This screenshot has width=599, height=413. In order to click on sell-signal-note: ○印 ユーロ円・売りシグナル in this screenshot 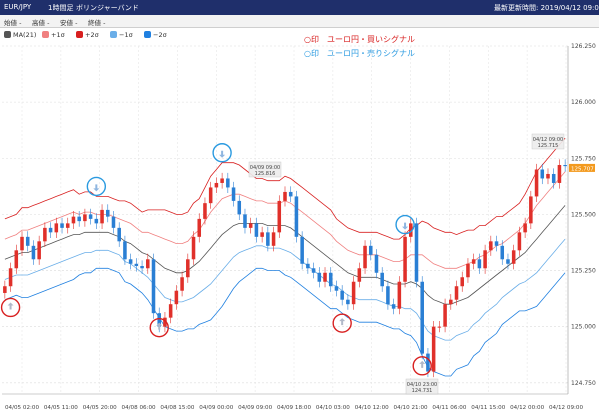, I will do `click(359, 53)`.